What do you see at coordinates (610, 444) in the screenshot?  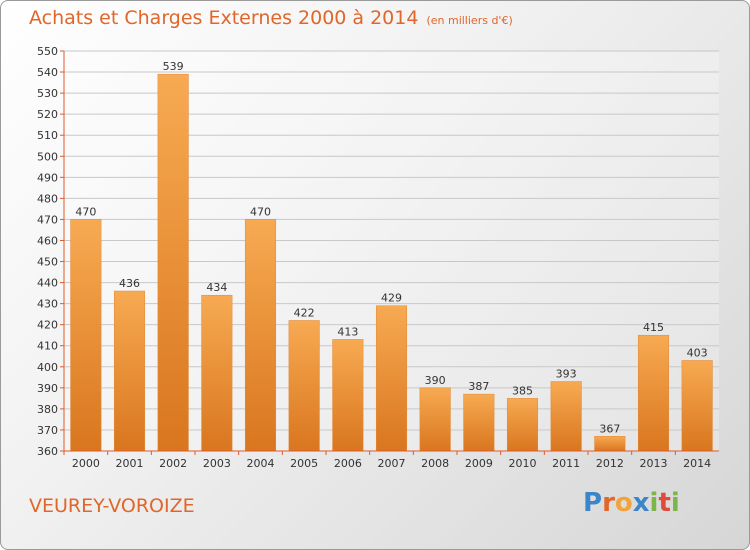 I see `bar-2012` at bounding box center [610, 444].